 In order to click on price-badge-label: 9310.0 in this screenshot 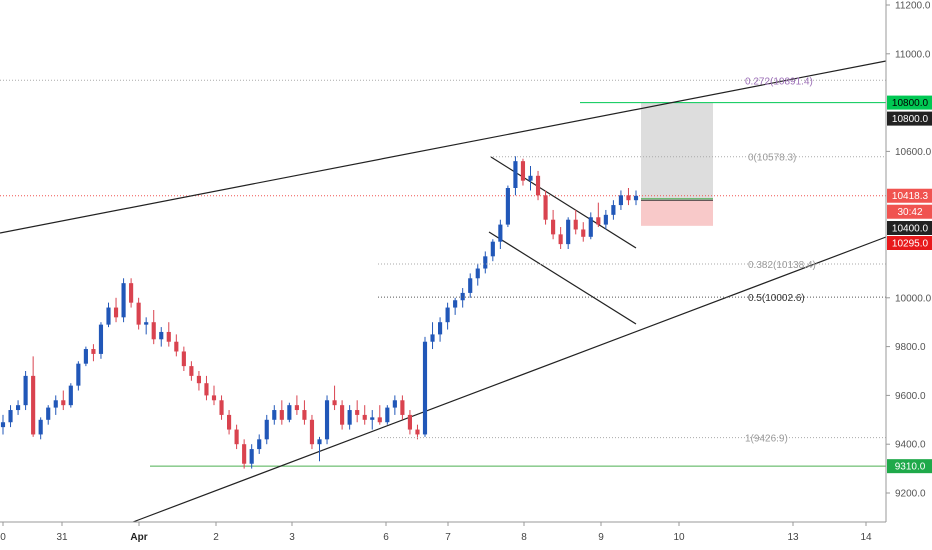, I will do `click(910, 467)`.